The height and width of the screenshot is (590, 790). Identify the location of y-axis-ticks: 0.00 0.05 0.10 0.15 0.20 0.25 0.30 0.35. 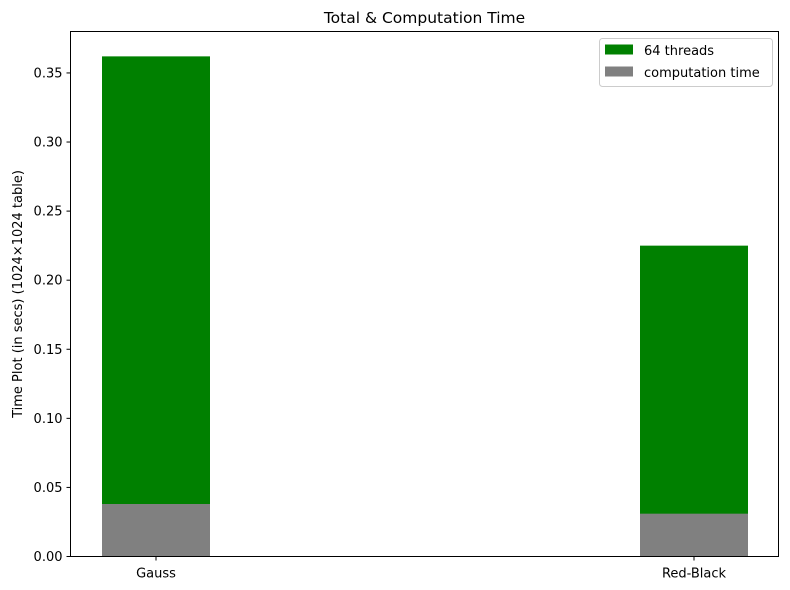
(52, 315).